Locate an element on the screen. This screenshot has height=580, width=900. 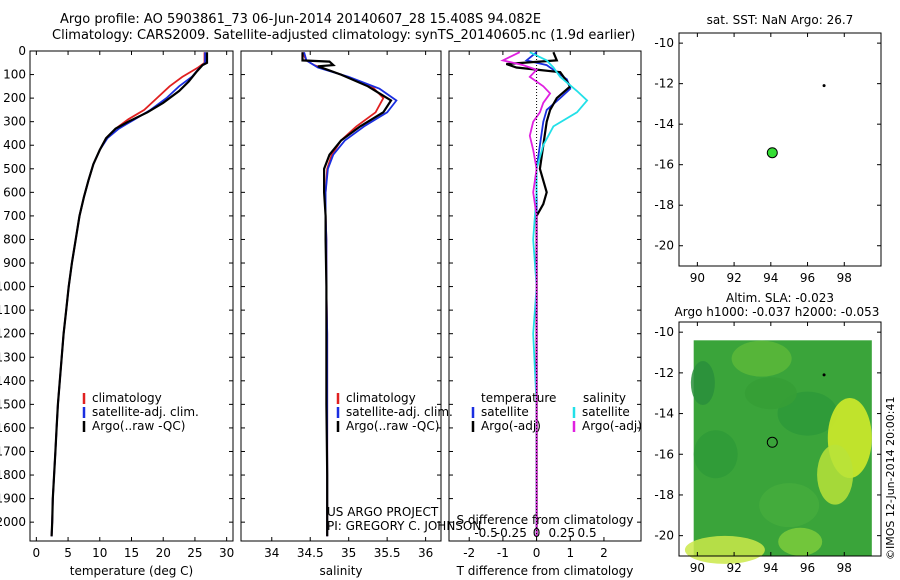
depth-tick-label: 1800 is located at coordinates (13, 475).